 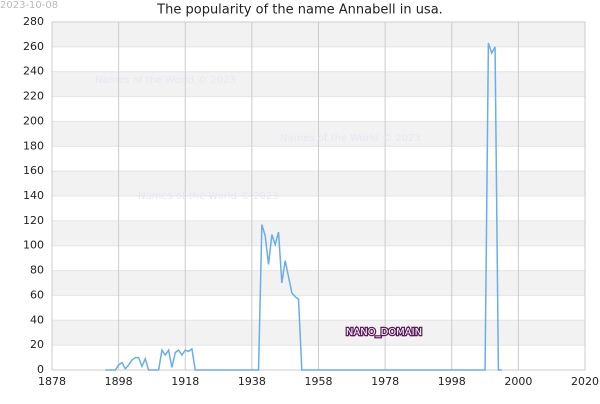 What do you see at coordinates (33, 46) in the screenshot?
I see `y-tick-label: 260` at bounding box center [33, 46].